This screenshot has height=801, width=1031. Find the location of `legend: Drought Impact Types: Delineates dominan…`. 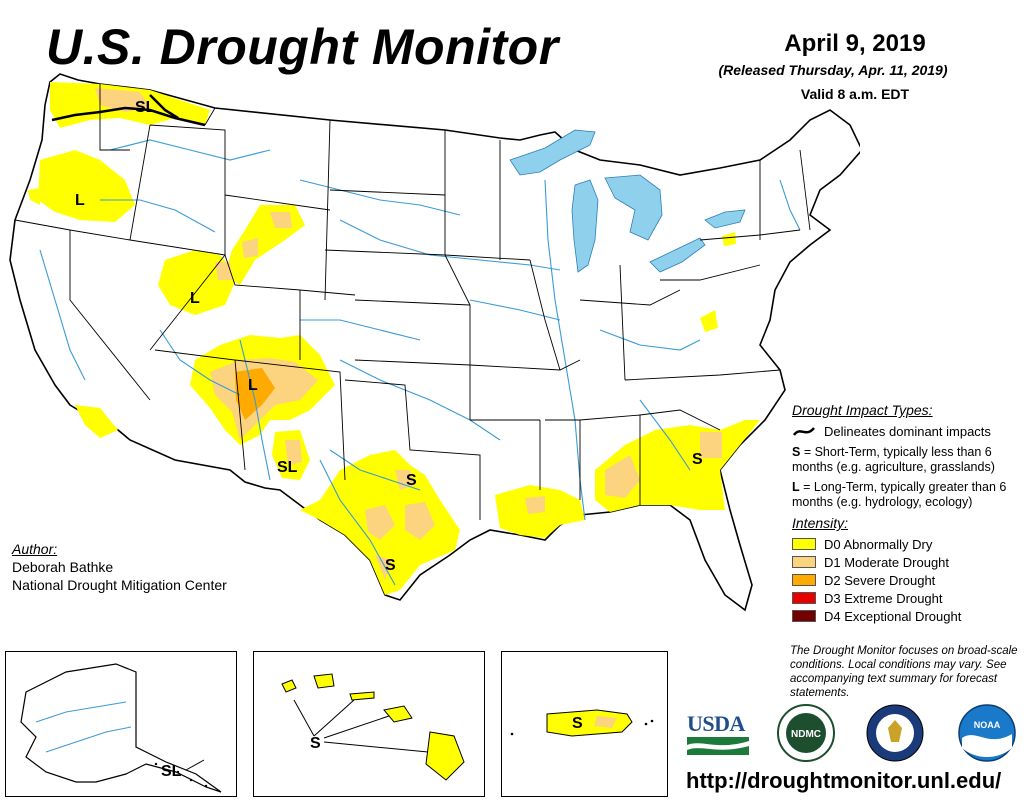

legend: Drought Impact Types: Delineates dominan… is located at coordinates (909, 513).